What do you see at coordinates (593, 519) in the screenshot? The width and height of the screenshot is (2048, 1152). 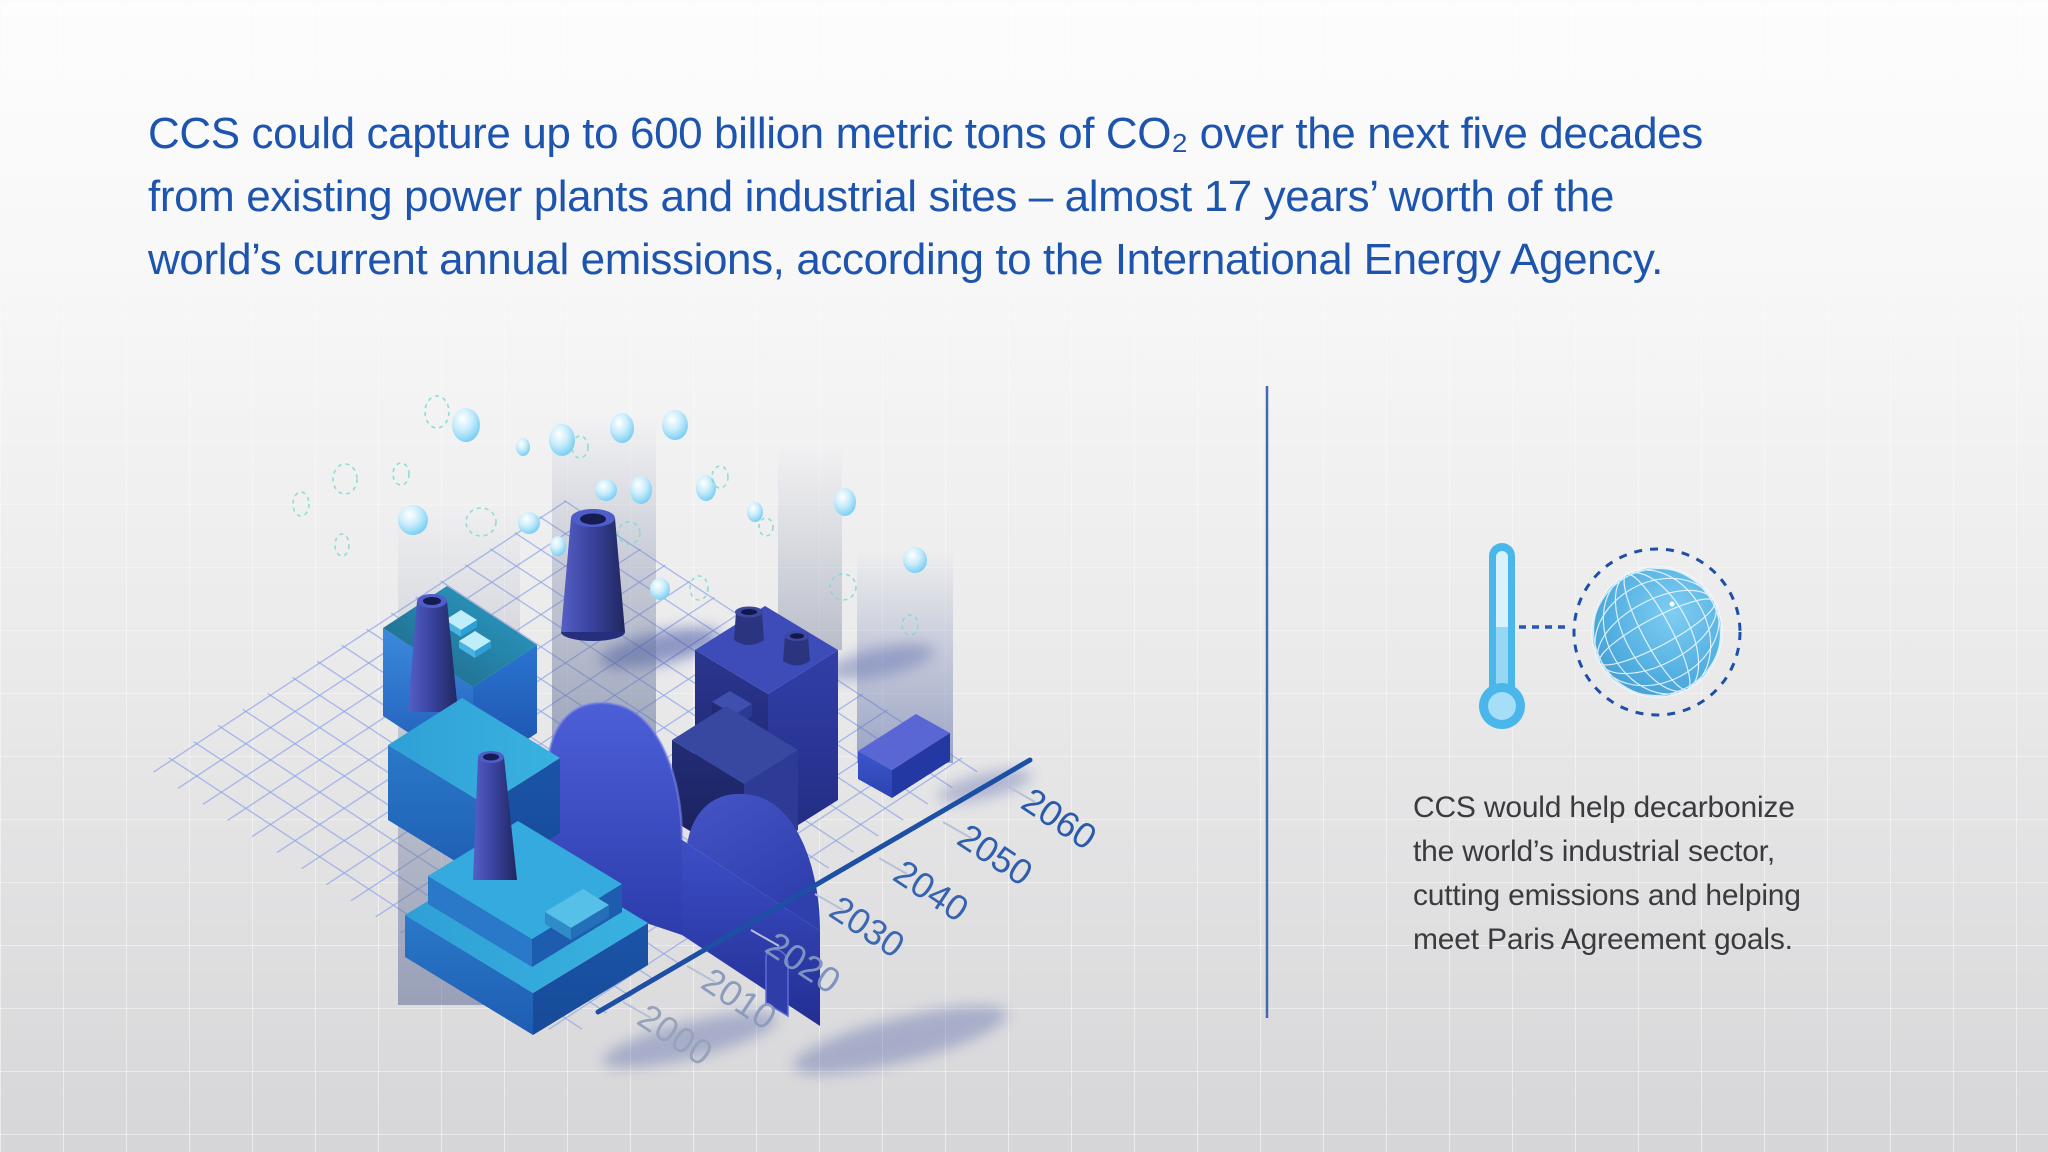 I see `smokestack-opening` at bounding box center [593, 519].